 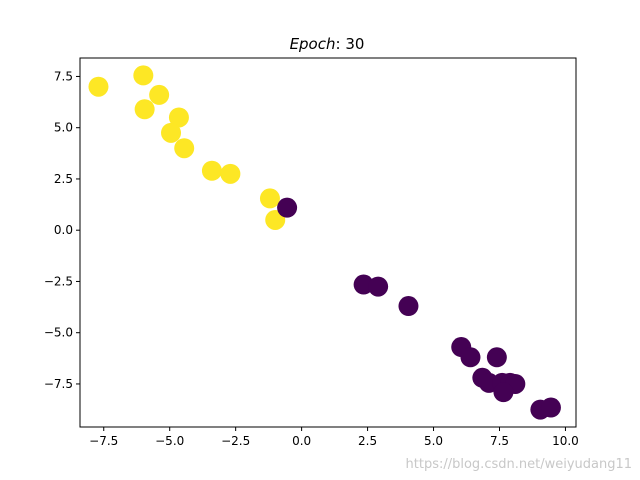 I want to click on x-tick-label-5: 5.0, so click(x=433, y=441).